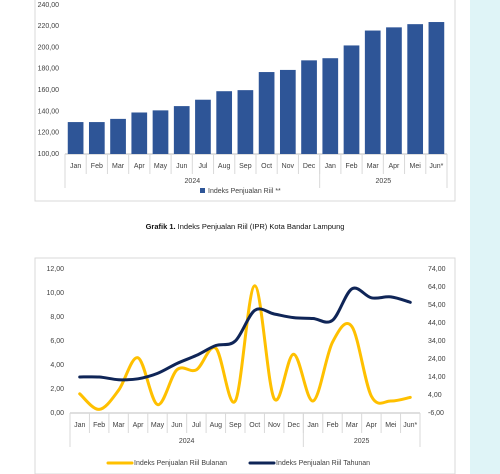 The width and height of the screenshot is (500, 474). What do you see at coordinates (437, 341) in the screenshot?
I see `y2-tick-label: 34,00` at bounding box center [437, 341].